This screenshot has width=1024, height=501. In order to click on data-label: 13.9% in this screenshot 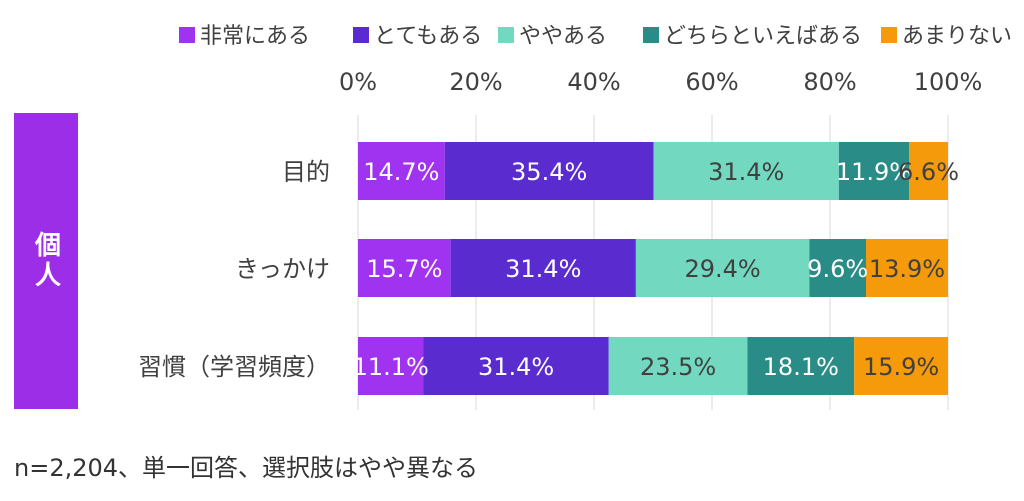, I will do `click(907, 269)`.